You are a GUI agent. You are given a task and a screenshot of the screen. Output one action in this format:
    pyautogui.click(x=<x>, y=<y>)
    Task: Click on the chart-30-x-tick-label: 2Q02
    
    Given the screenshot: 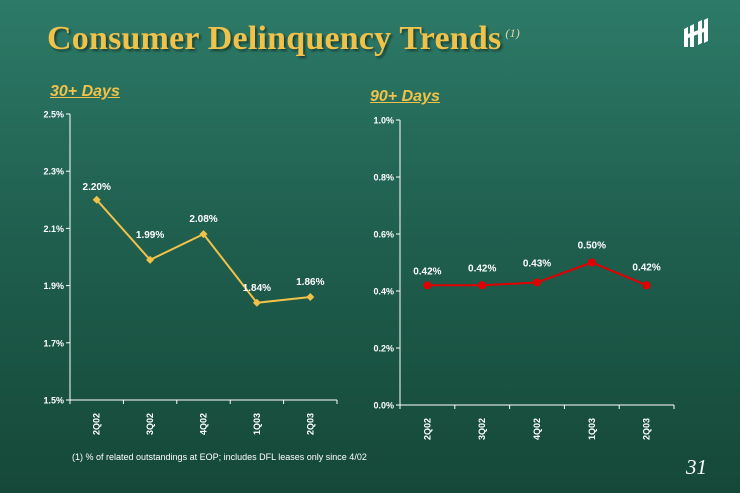 What is the action you would take?
    pyautogui.click(x=97, y=424)
    